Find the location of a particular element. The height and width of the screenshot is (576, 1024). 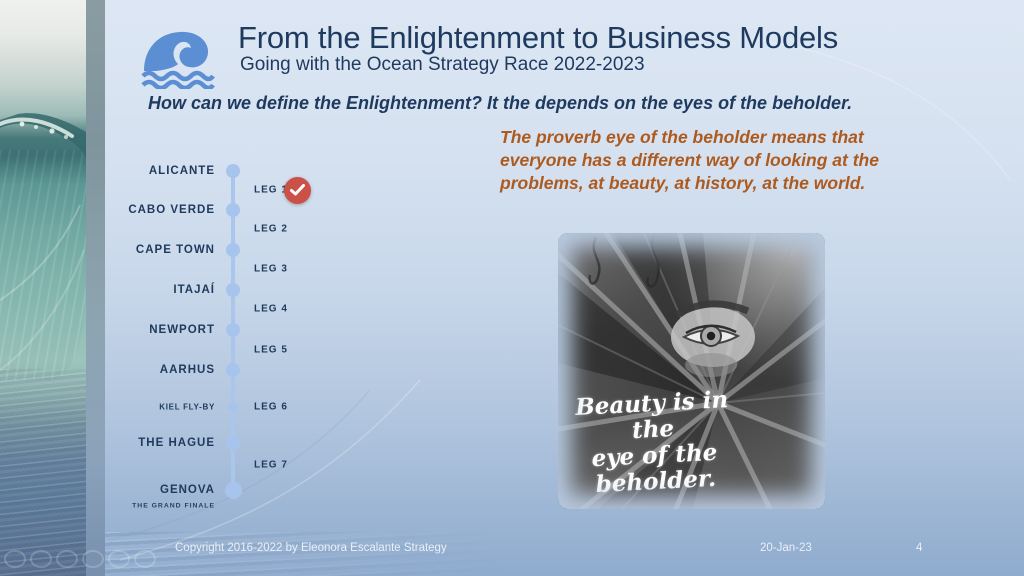

water-streaks is located at coordinates (43, 472).